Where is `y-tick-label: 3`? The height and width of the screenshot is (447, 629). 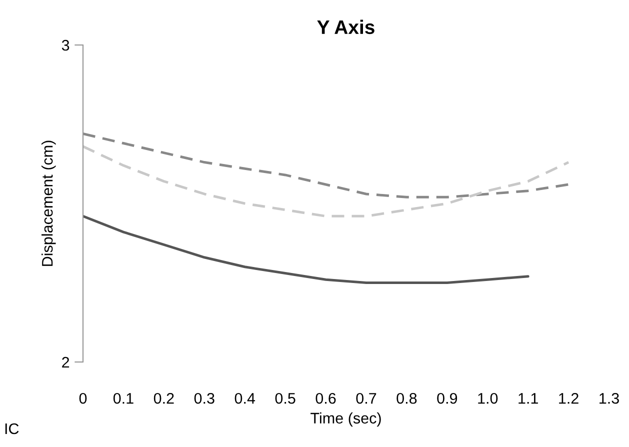
y-tick-label: 3 is located at coordinates (66, 45).